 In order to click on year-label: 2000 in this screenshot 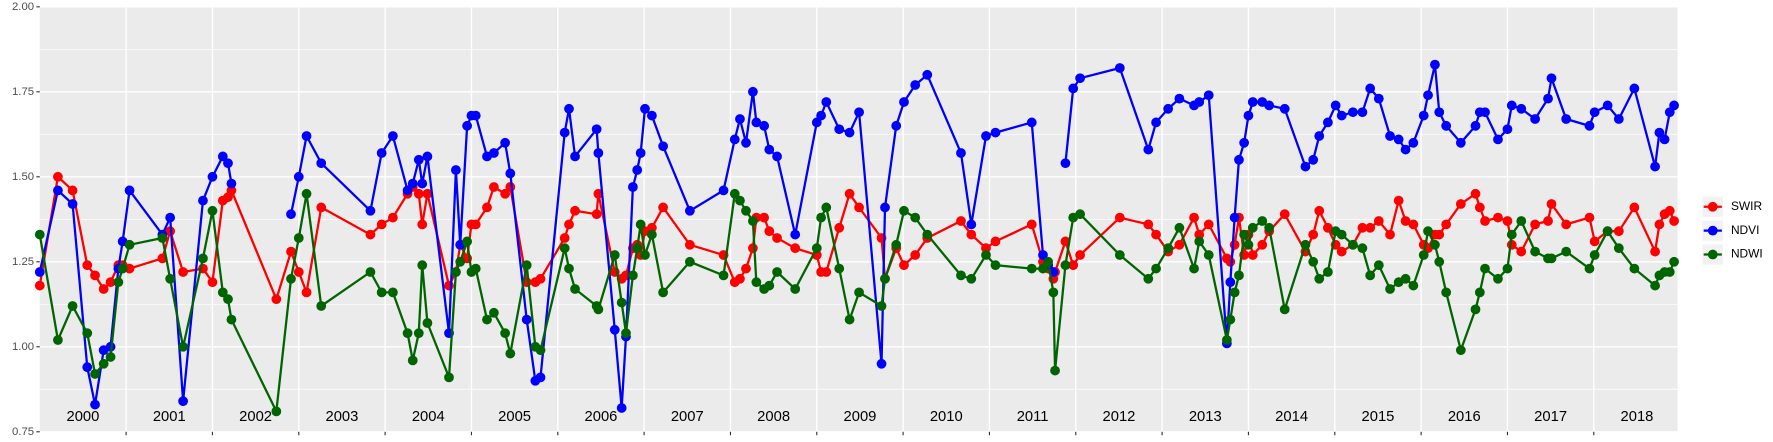, I will do `click(83, 417)`.